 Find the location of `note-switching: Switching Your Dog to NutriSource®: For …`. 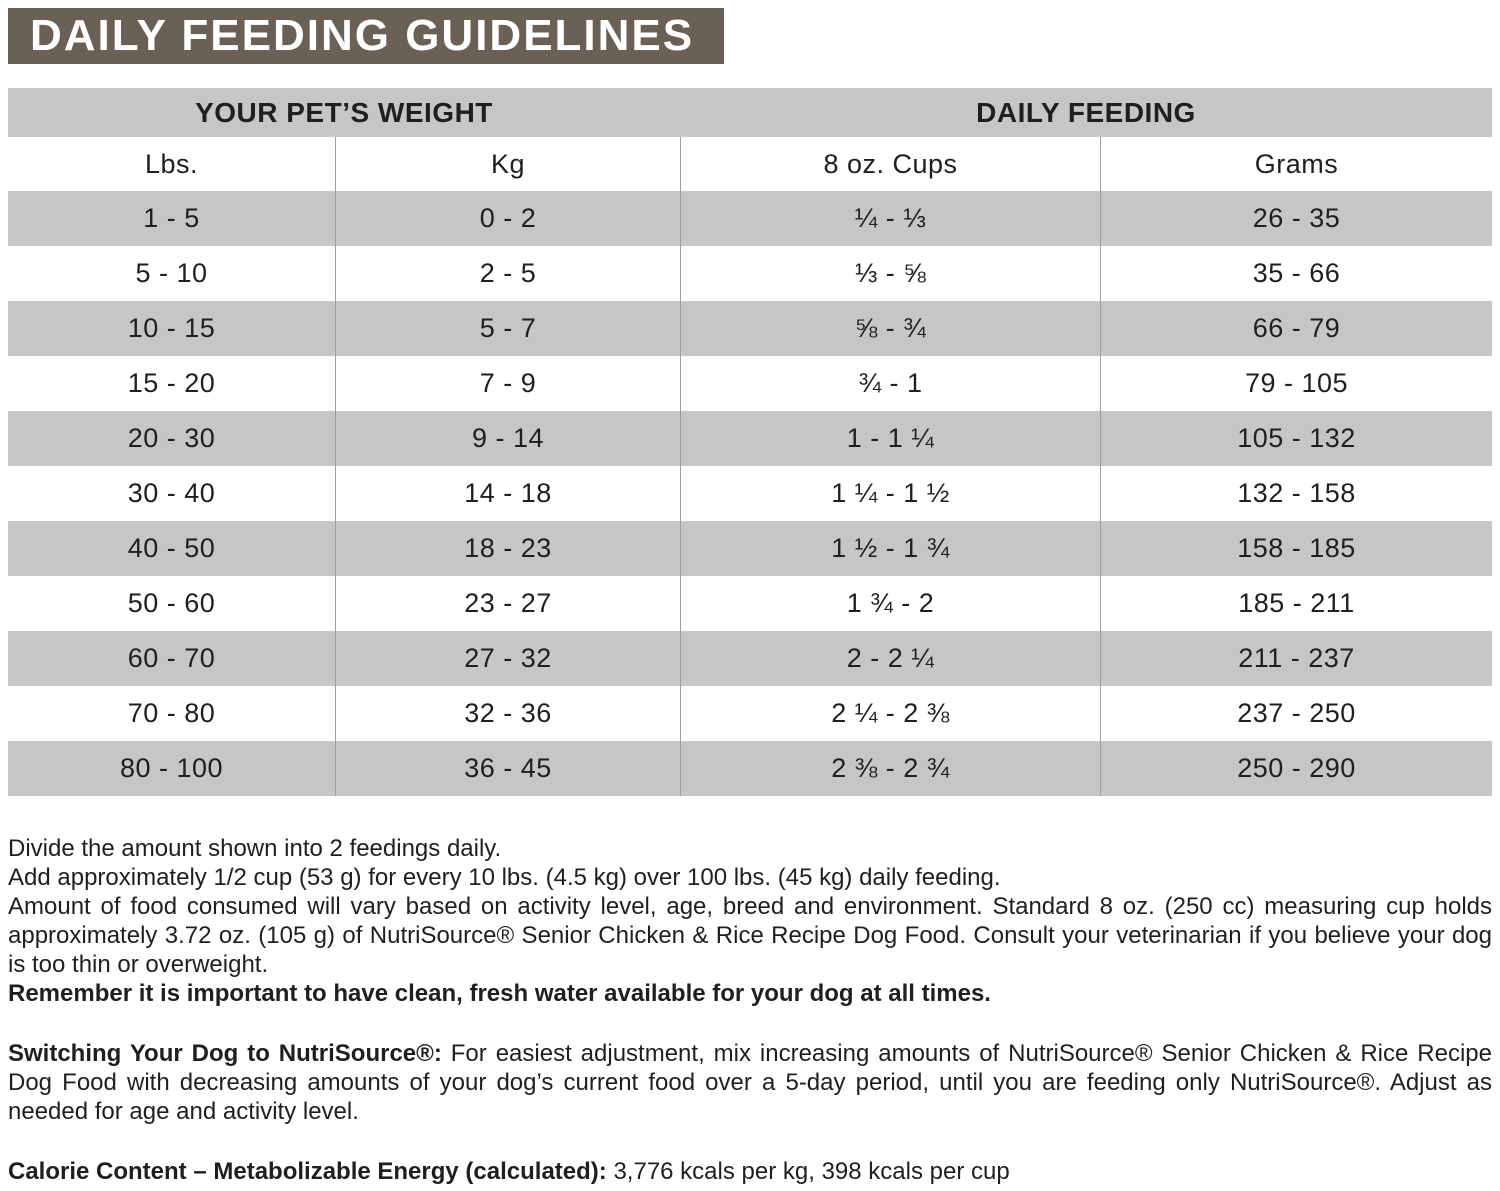

note-switching: Switching Your Dog to NutriSource®: For … is located at coordinates (750, 1082).